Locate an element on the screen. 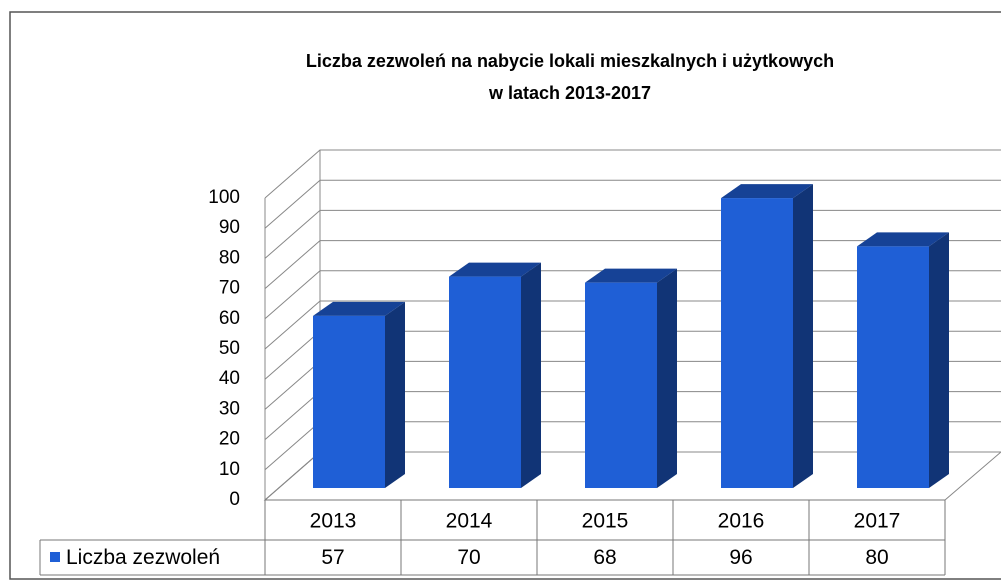 This screenshot has height=580, width=1001. table-value: 96 is located at coordinates (740, 557).